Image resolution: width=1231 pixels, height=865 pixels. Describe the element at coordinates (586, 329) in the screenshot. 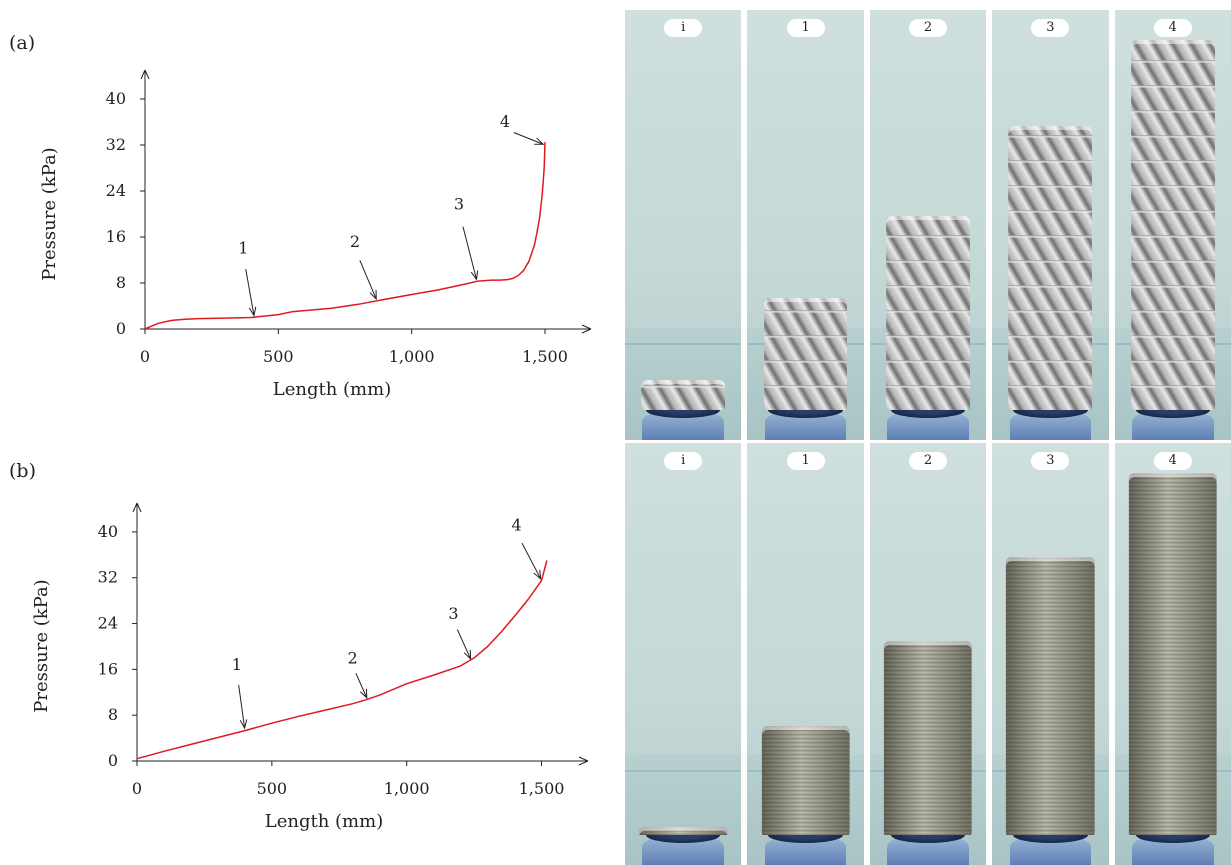

I see `chart-a-x-axis-arrow` at that location.